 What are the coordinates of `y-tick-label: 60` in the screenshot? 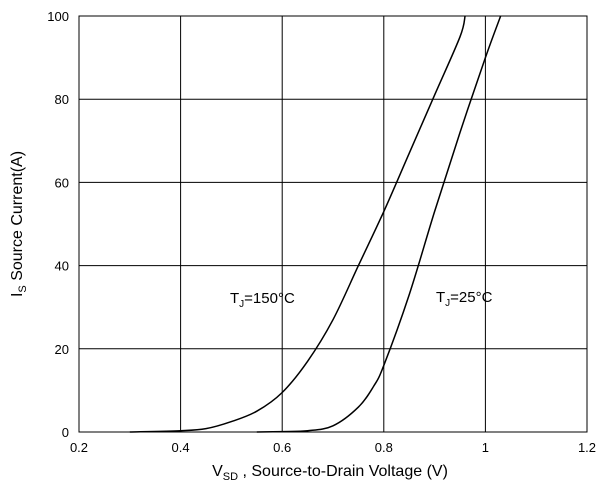 It's located at (62, 182).